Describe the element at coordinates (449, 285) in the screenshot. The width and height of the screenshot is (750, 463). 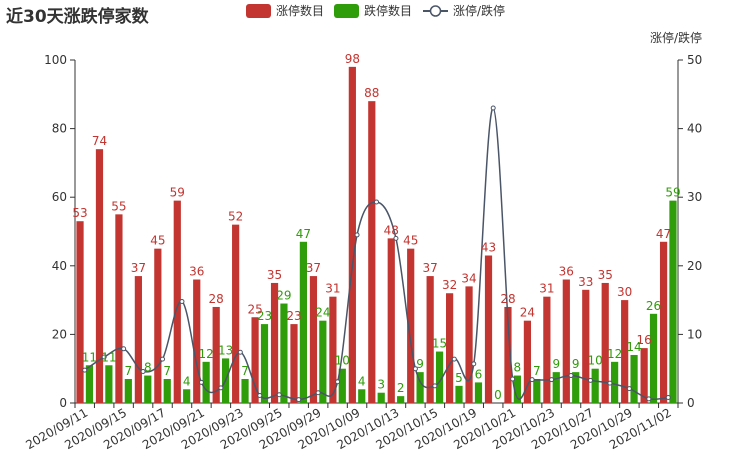
I see `limit-up-value-label: 32` at that location.